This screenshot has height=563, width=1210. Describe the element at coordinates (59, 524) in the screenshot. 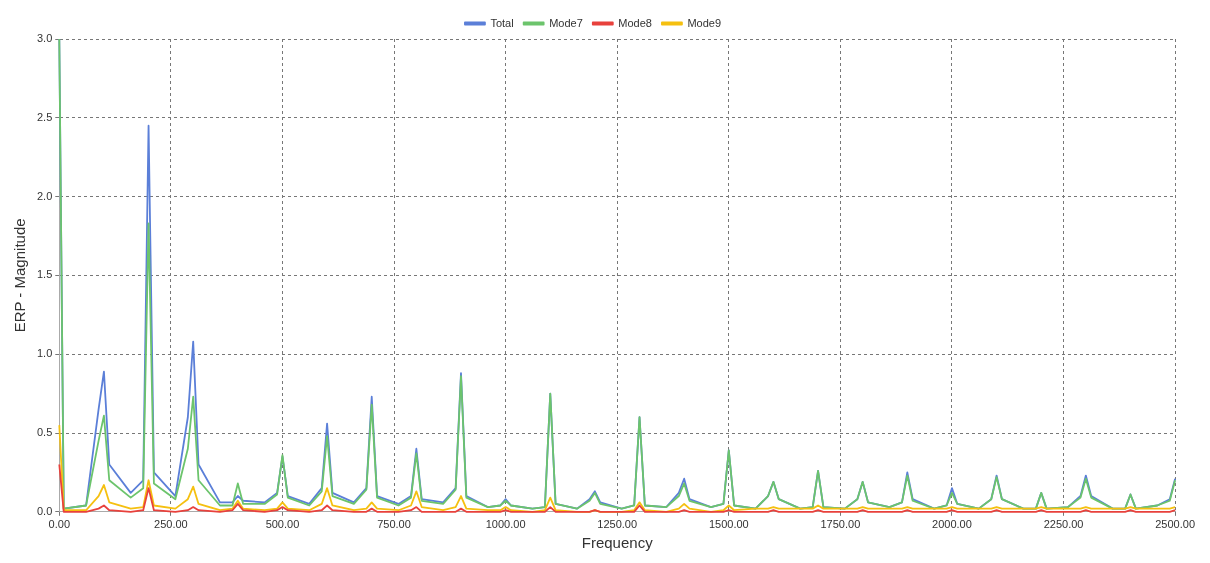

I see `x-tick-label: 0.00` at that location.